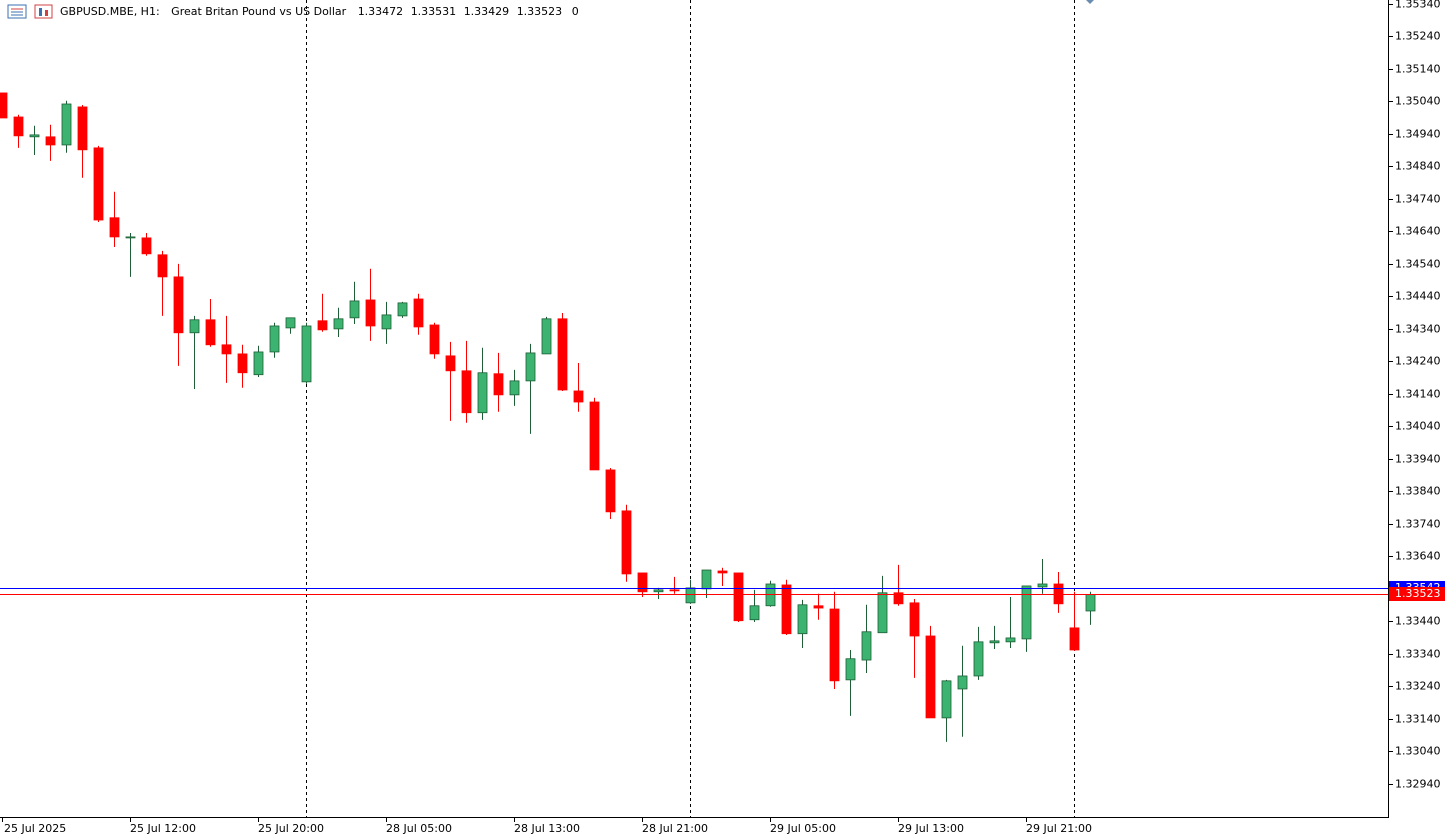  I want to click on y-tick-label: 1.32940, so click(1418, 784).